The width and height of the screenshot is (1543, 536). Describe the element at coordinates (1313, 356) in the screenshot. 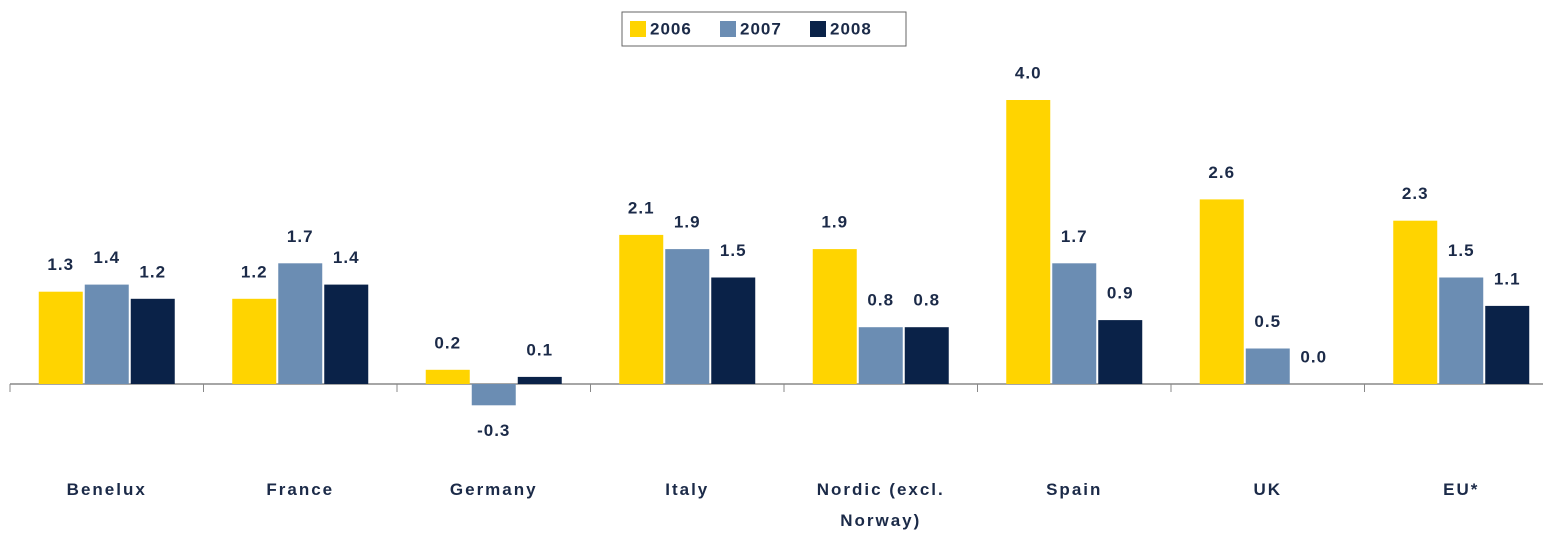

I see `value-label: 0.0` at that location.